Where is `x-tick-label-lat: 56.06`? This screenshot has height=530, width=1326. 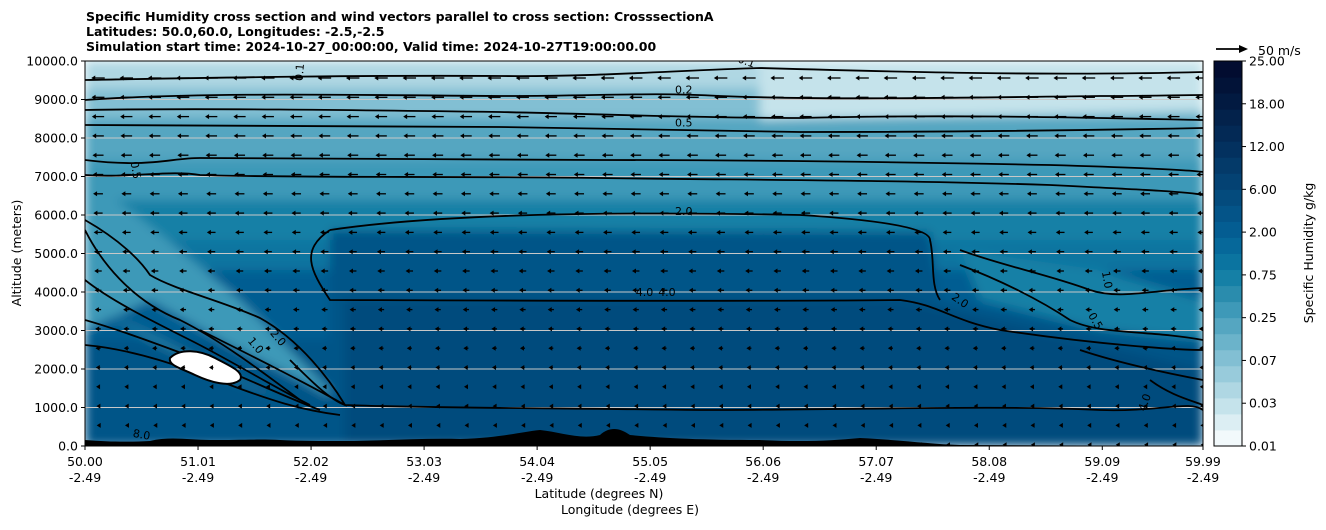 x-tick-label-lat: 56.06 is located at coordinates (763, 461).